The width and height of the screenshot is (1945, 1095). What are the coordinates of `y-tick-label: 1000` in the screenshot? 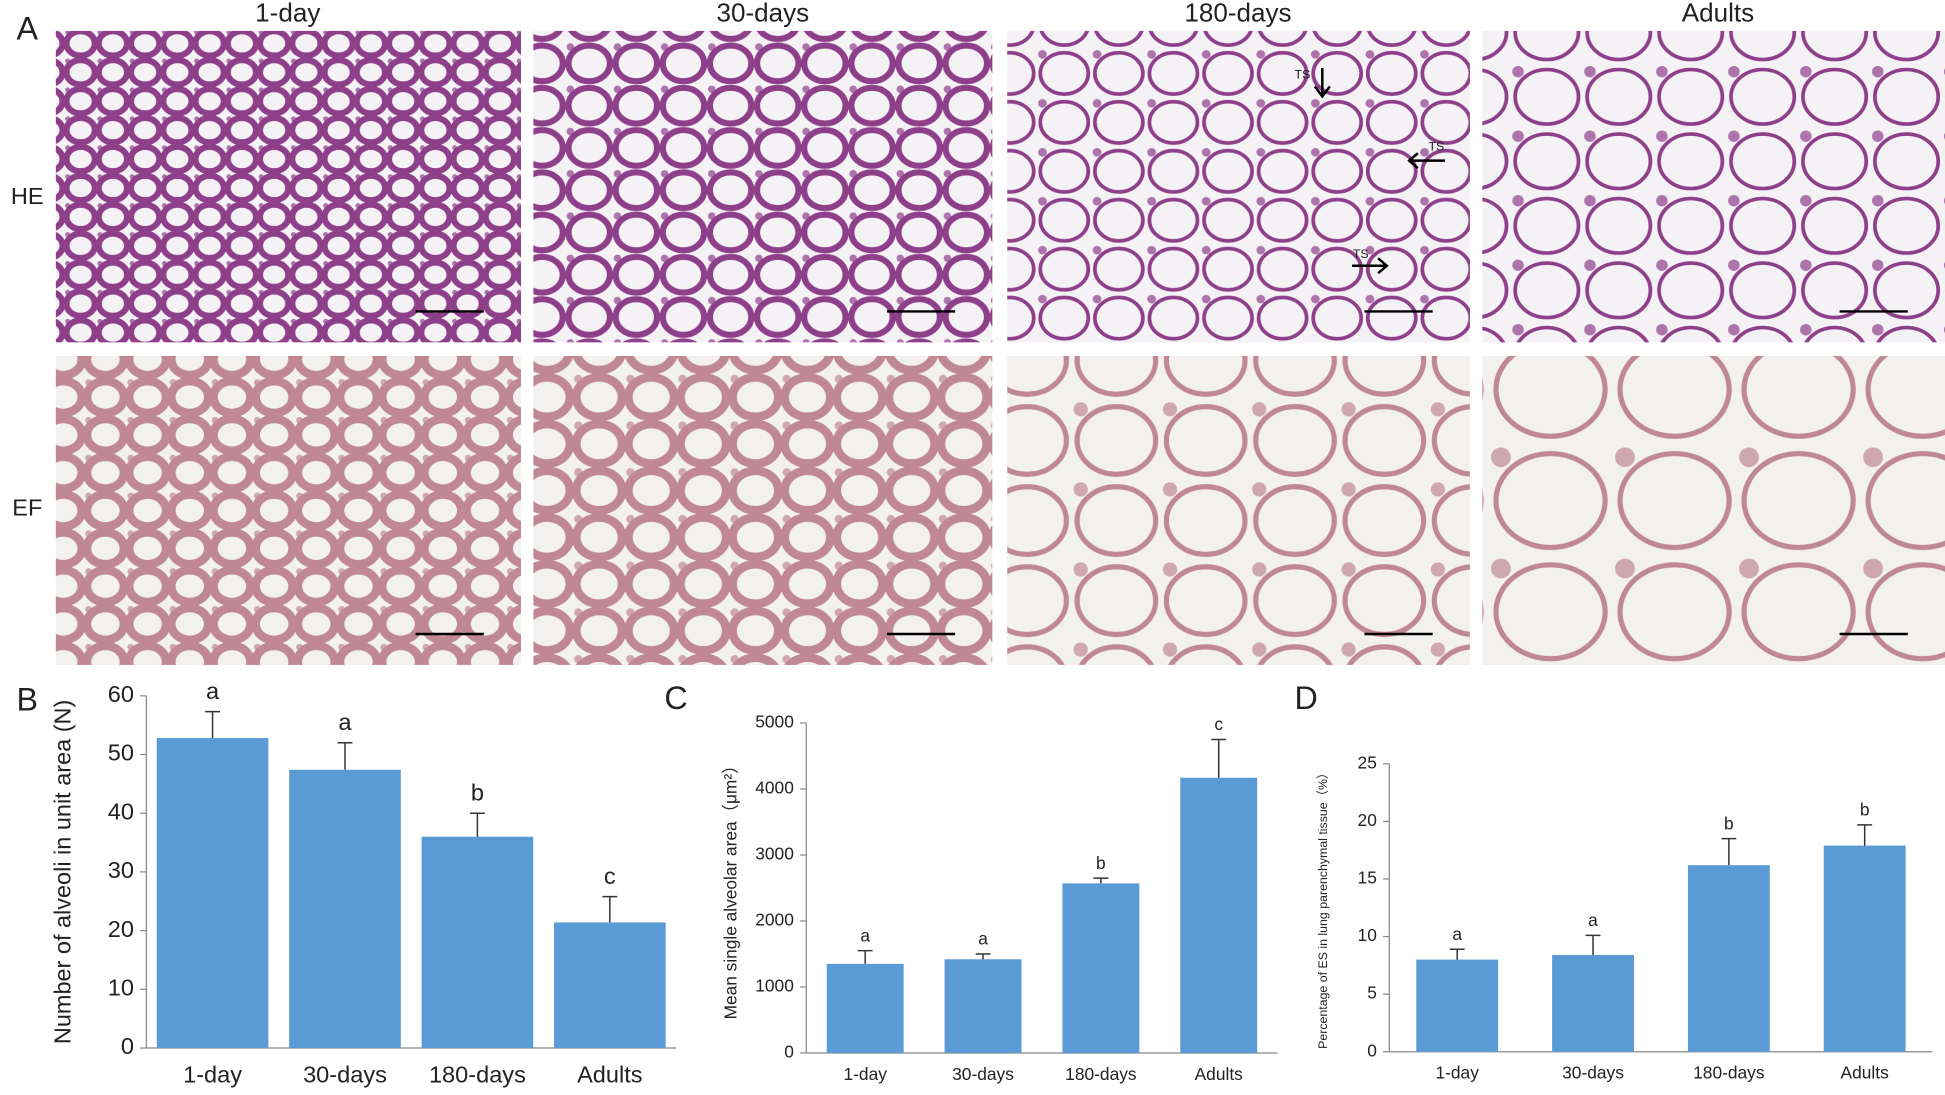 It's located at (774, 986).